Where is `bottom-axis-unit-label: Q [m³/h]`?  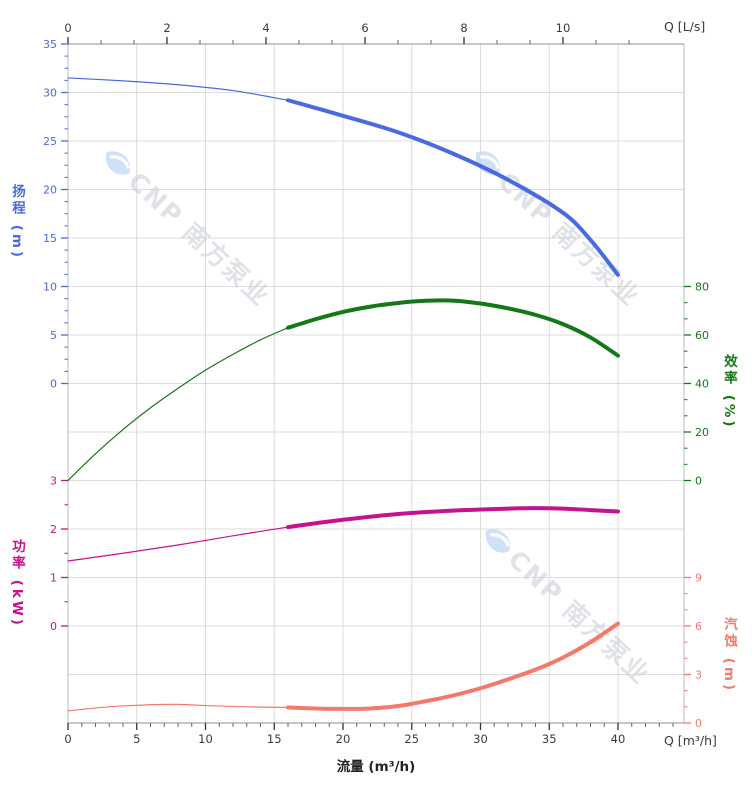 bottom-axis-unit-label: Q [m³/h] is located at coordinates (690, 740).